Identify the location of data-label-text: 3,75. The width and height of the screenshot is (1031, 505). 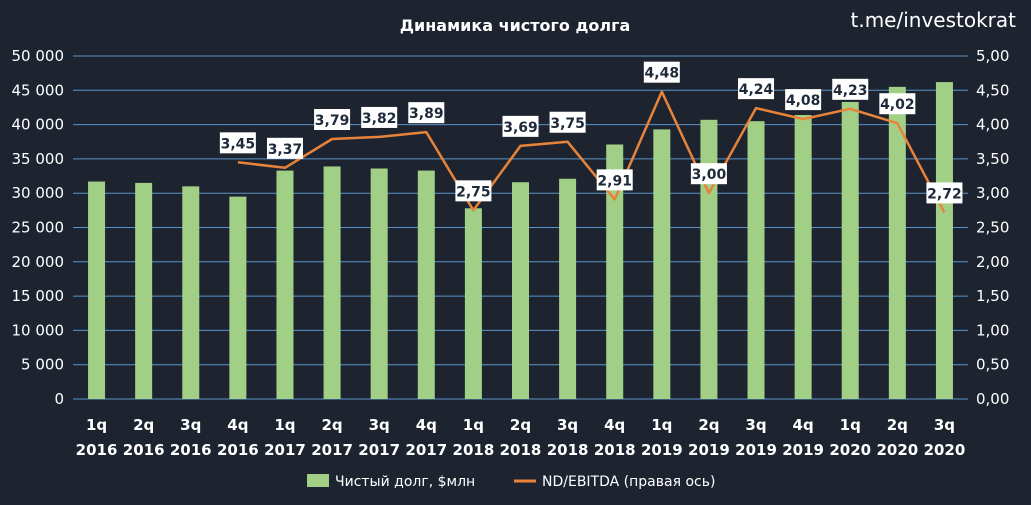
(567, 124).